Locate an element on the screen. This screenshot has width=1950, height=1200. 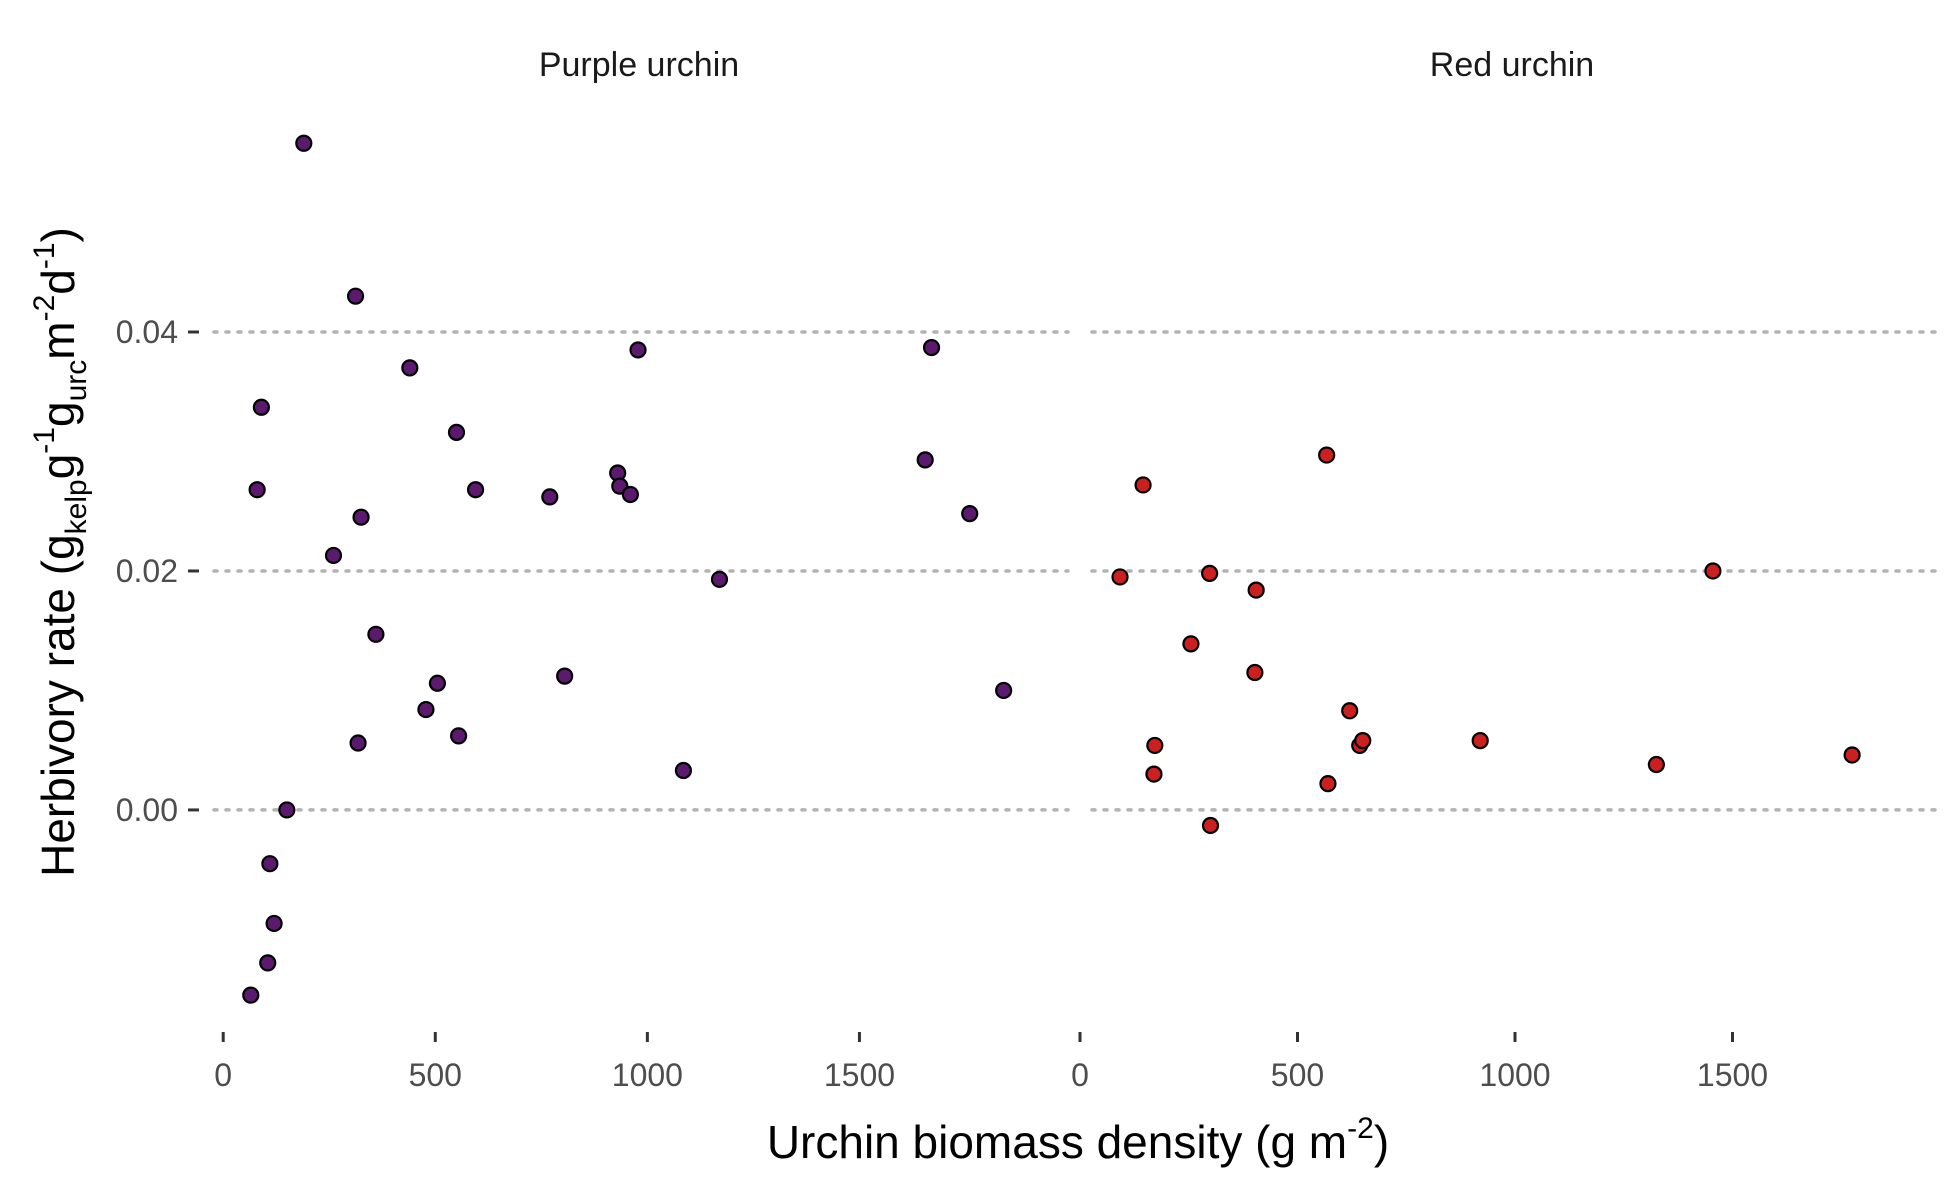
y-axis-title-sup-3: -1 is located at coordinates (44, 255).